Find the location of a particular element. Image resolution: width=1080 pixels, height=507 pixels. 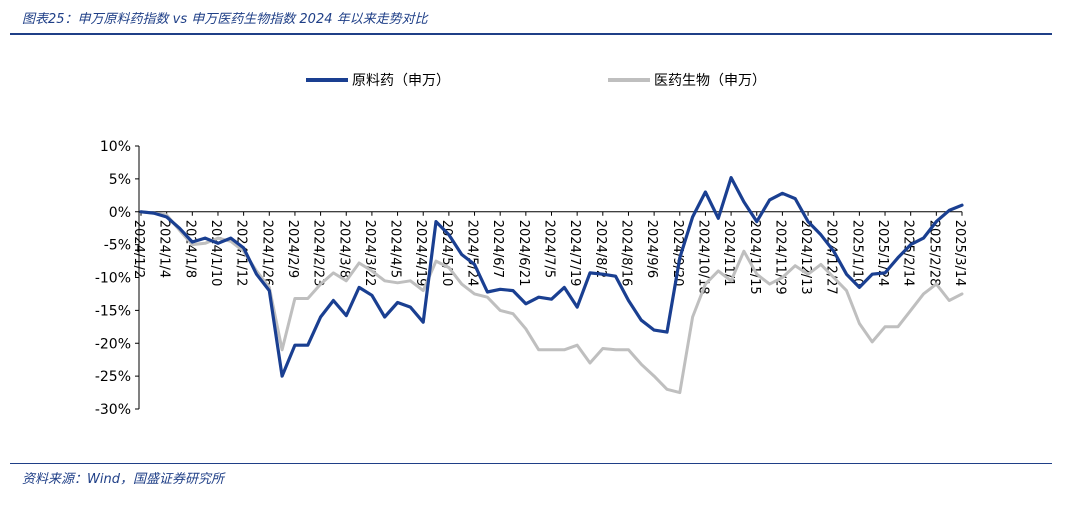

x-tick-label: 2024/12/13 is located at coordinates (805, 257).